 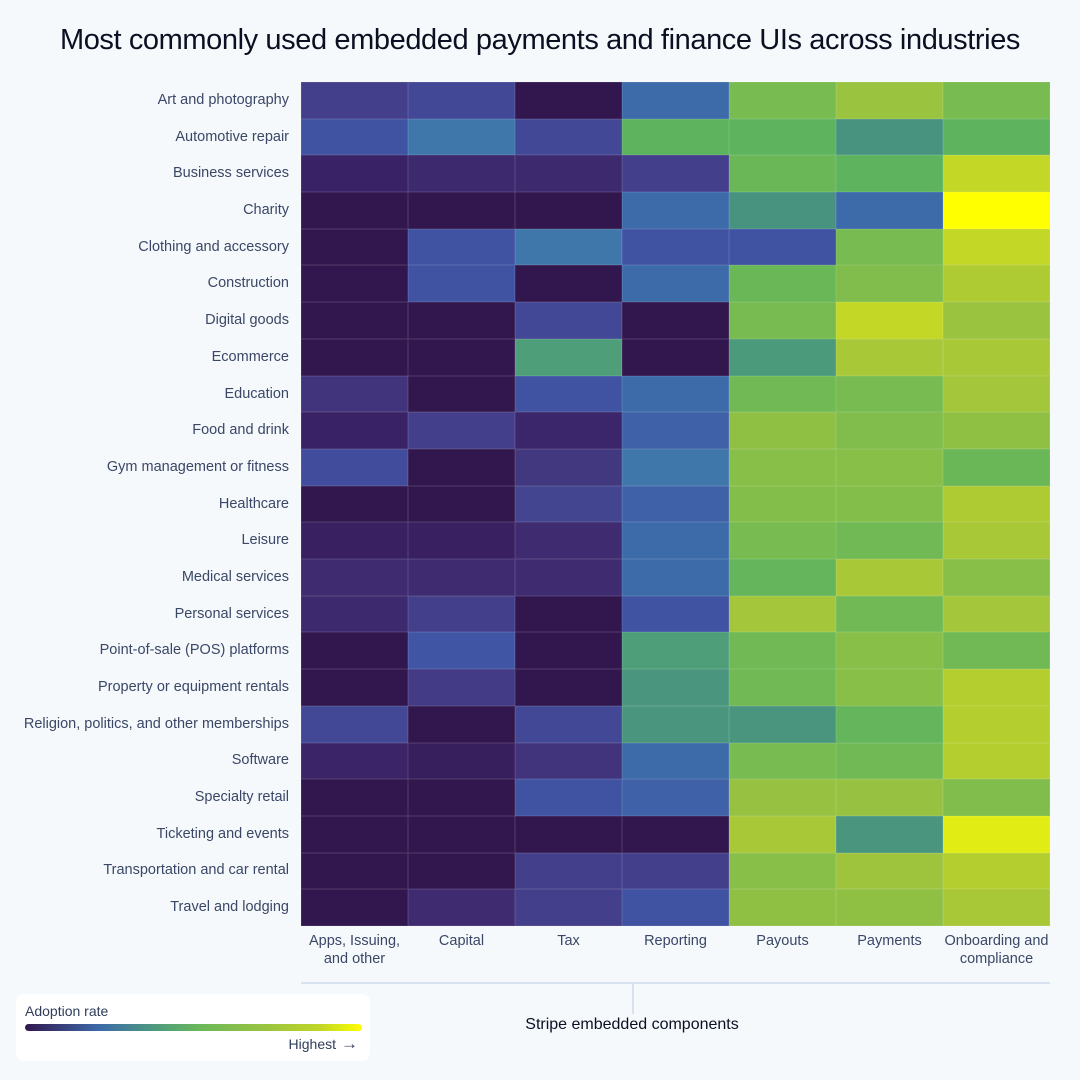 What do you see at coordinates (996, 950) in the screenshot?
I see `column-label: Onboarding and compliance` at bounding box center [996, 950].